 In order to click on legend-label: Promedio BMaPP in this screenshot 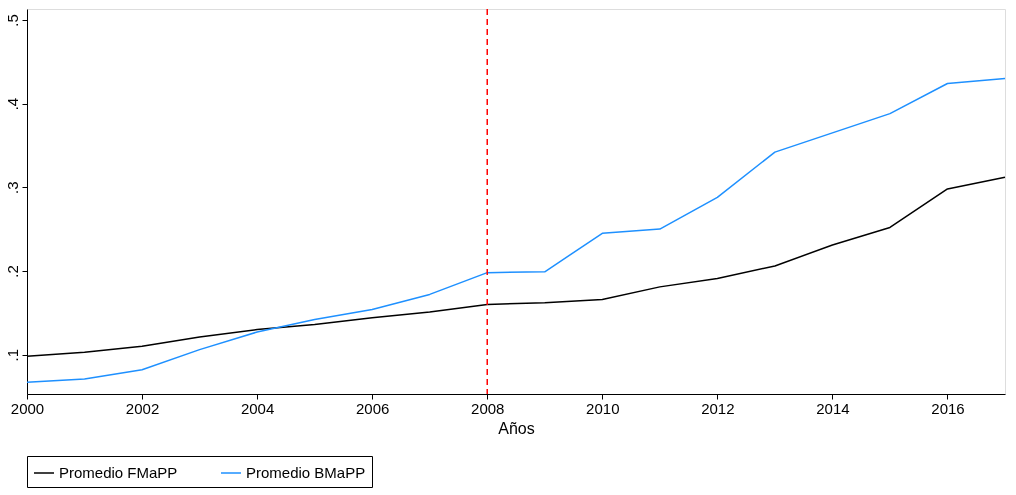, I will do `click(306, 472)`.